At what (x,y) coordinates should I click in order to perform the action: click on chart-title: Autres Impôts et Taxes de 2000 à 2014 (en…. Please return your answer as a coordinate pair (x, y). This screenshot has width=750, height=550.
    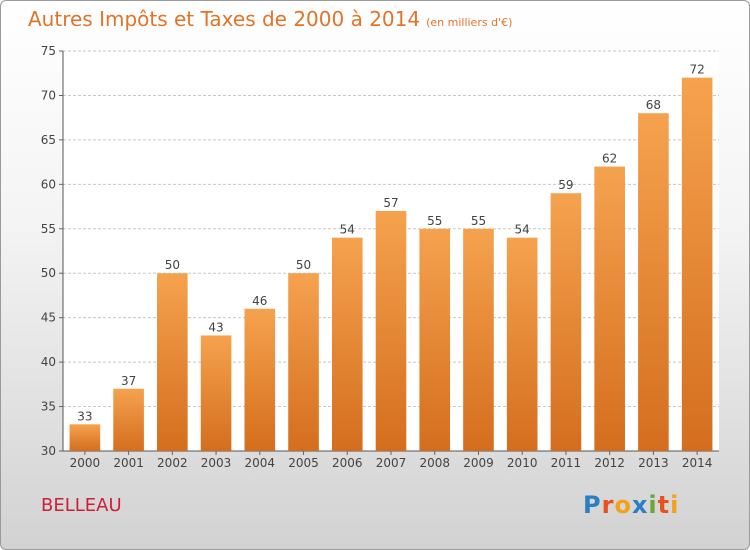
    Looking at the image, I should click on (270, 19).